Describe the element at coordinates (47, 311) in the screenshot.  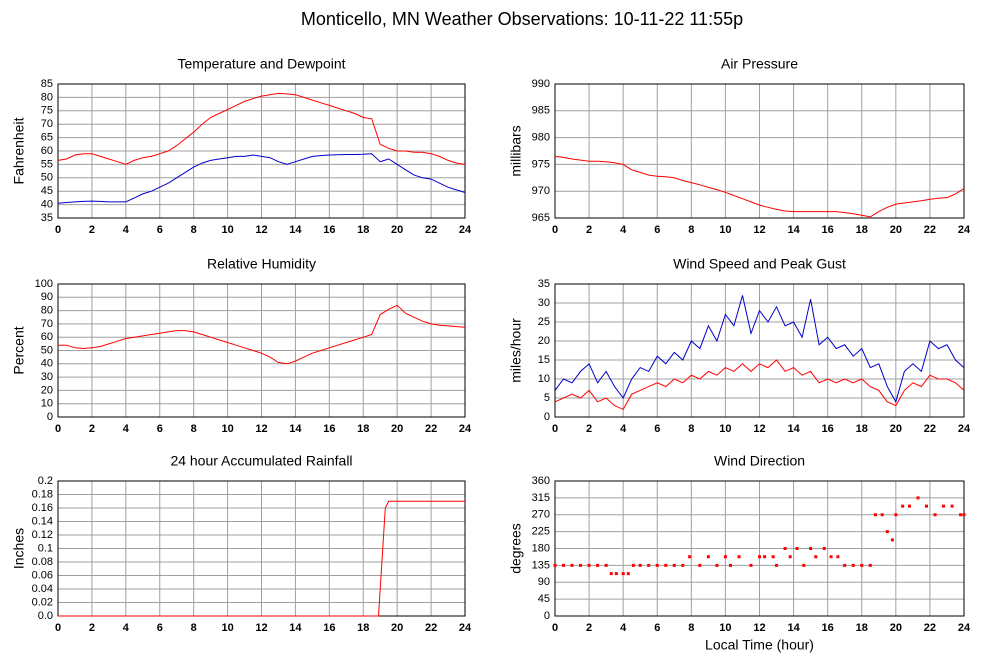
I see `y-tick-label: 80` at that location.